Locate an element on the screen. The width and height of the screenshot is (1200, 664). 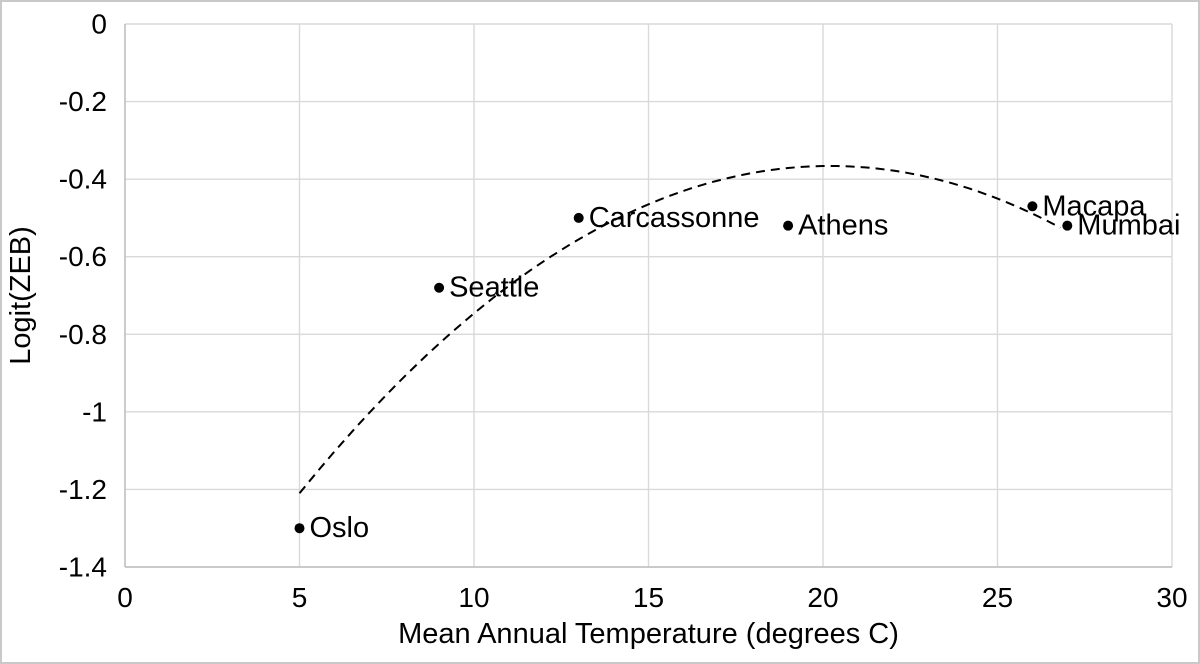
y-tick-label: -0.8 is located at coordinates (83, 334).